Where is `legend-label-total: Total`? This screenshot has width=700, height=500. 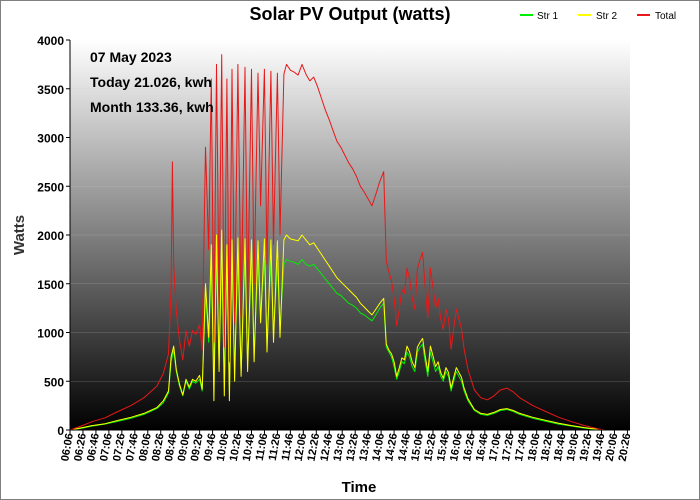
legend-label-total: Total is located at coordinates (665, 16).